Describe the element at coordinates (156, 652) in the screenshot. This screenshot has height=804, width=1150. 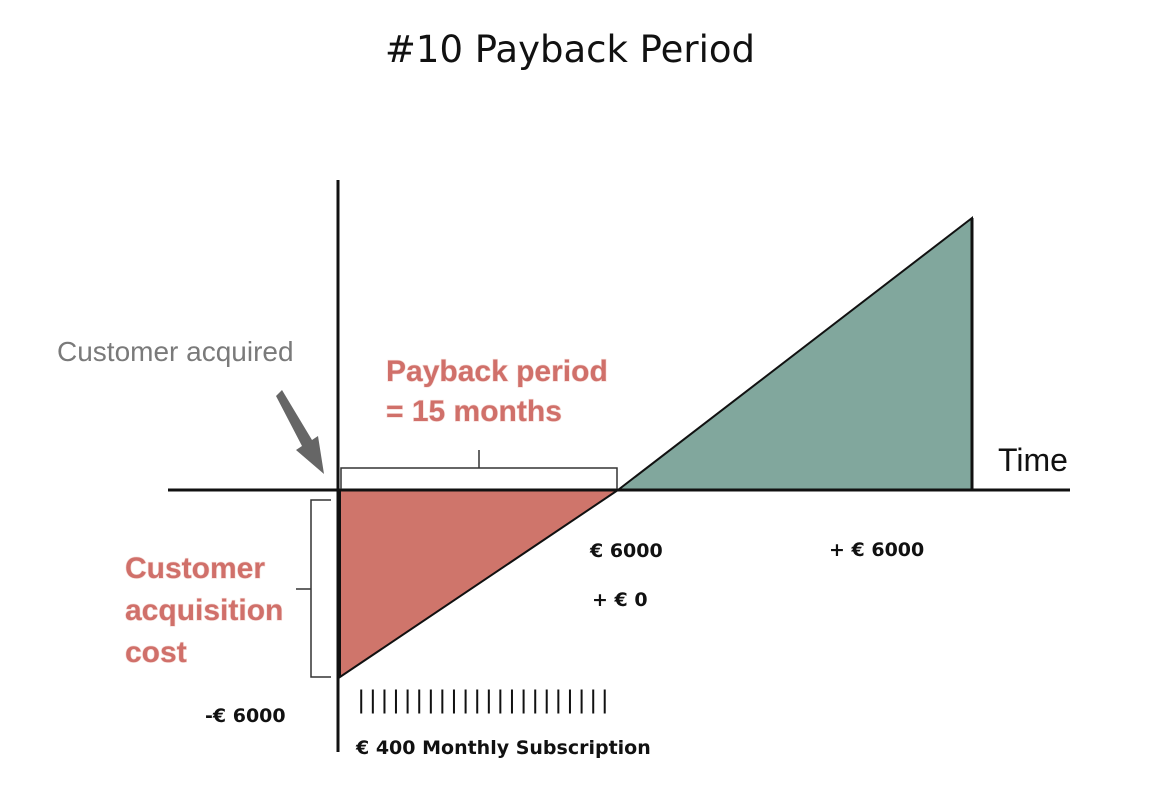
I see `acquisition-cost-label-line3: cost` at that location.